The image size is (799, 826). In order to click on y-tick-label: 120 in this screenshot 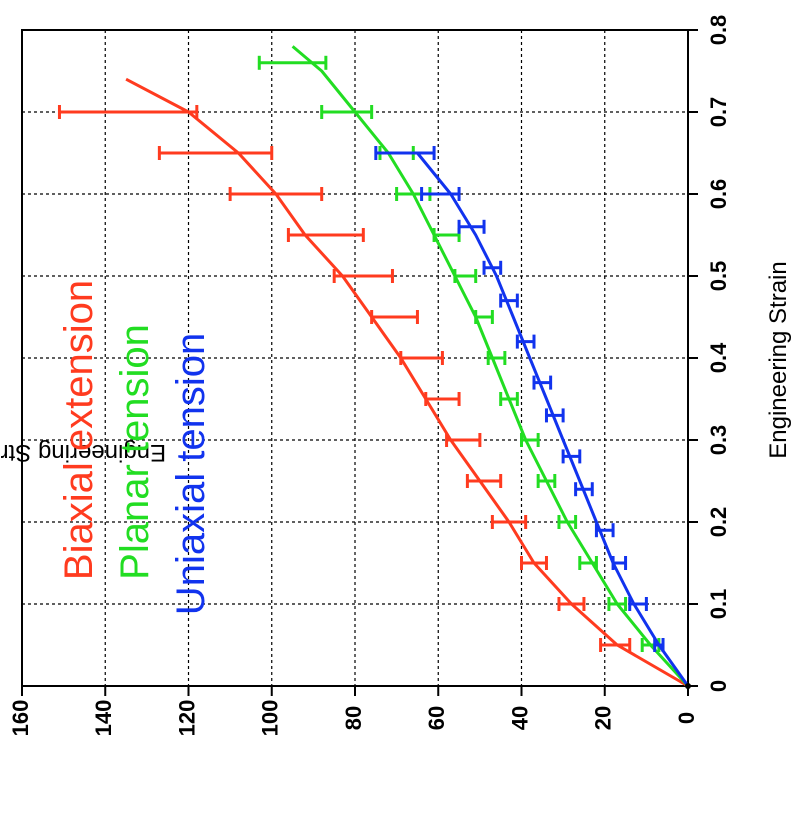, I will do `click(186, 718)`.